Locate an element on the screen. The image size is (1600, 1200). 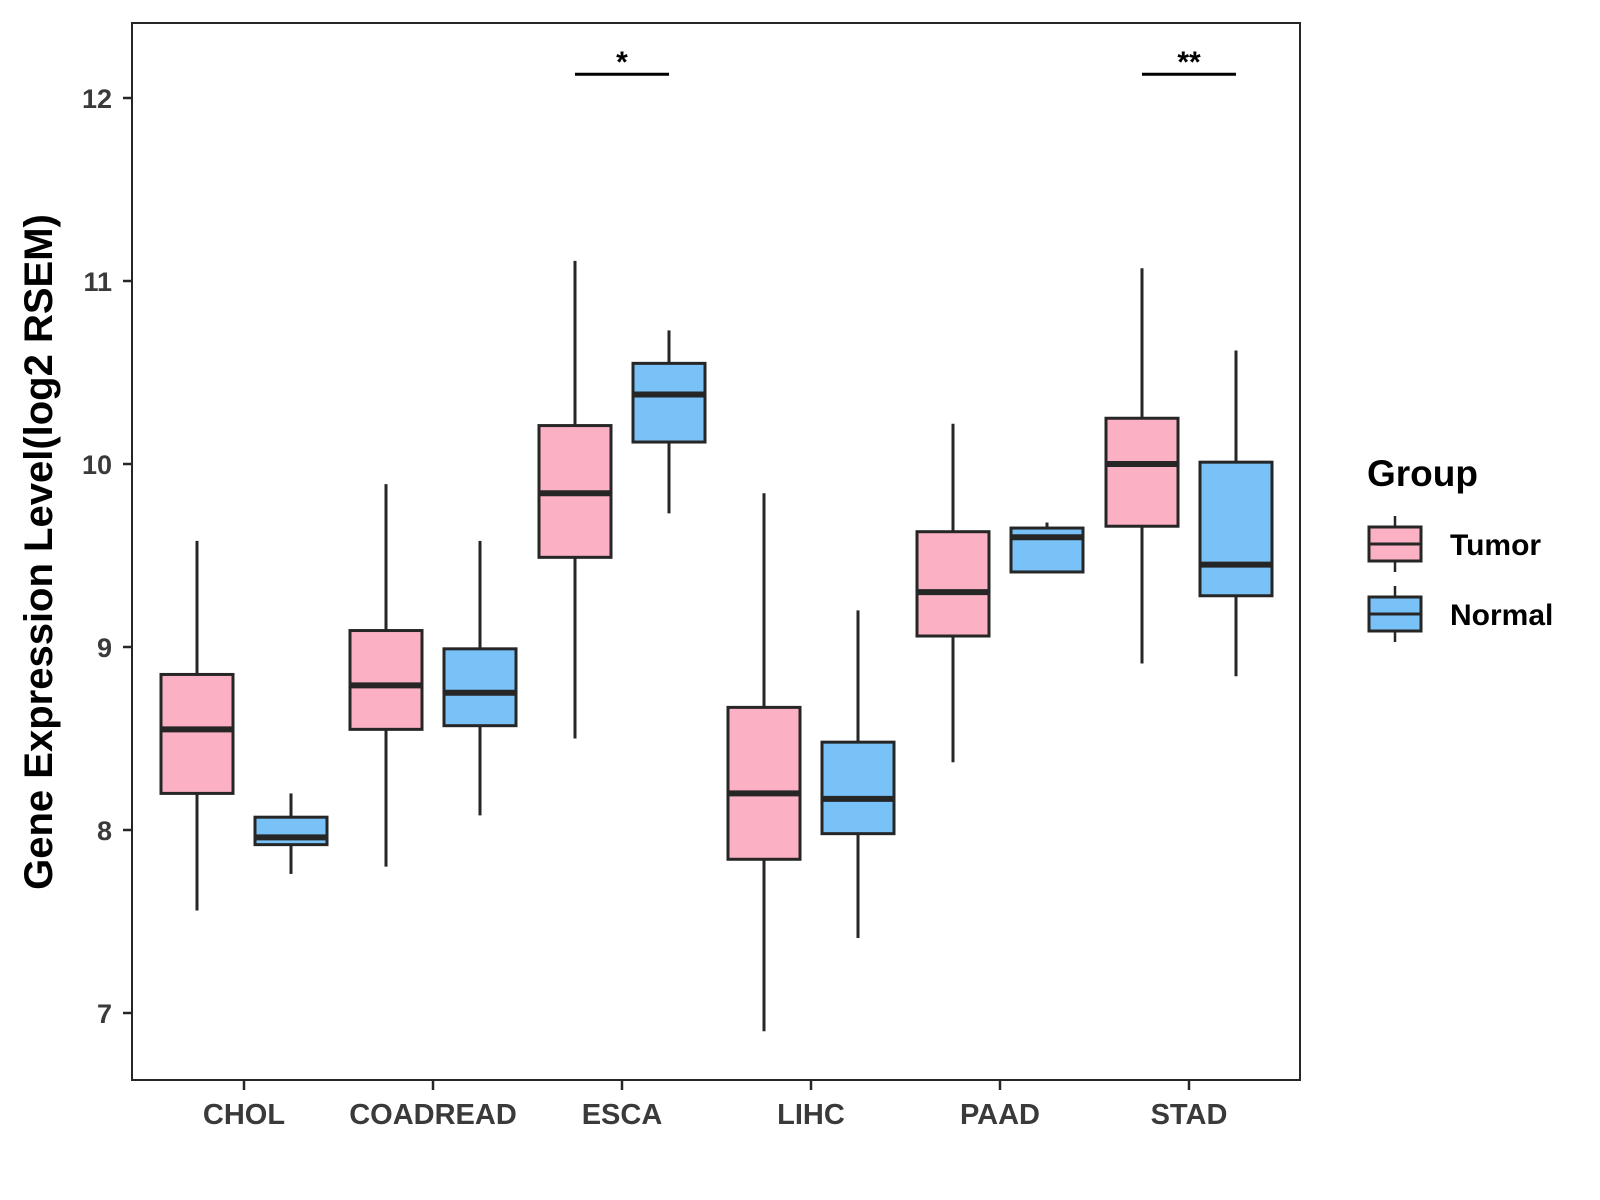
box-body-chol-tumor is located at coordinates (197, 733).